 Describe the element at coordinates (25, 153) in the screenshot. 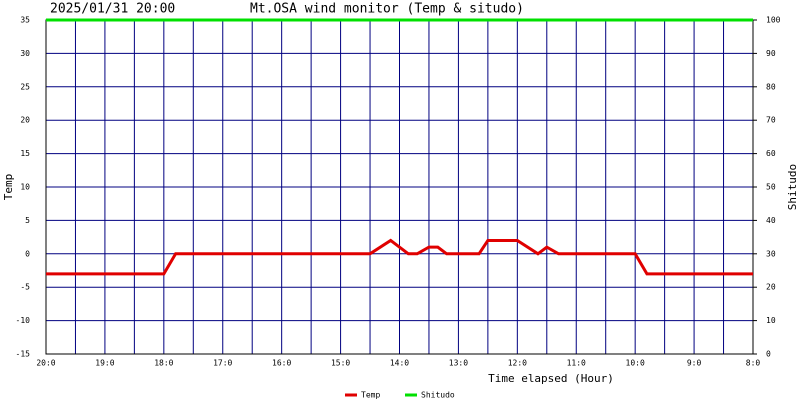

I see `y-tick-label: 15` at that location.